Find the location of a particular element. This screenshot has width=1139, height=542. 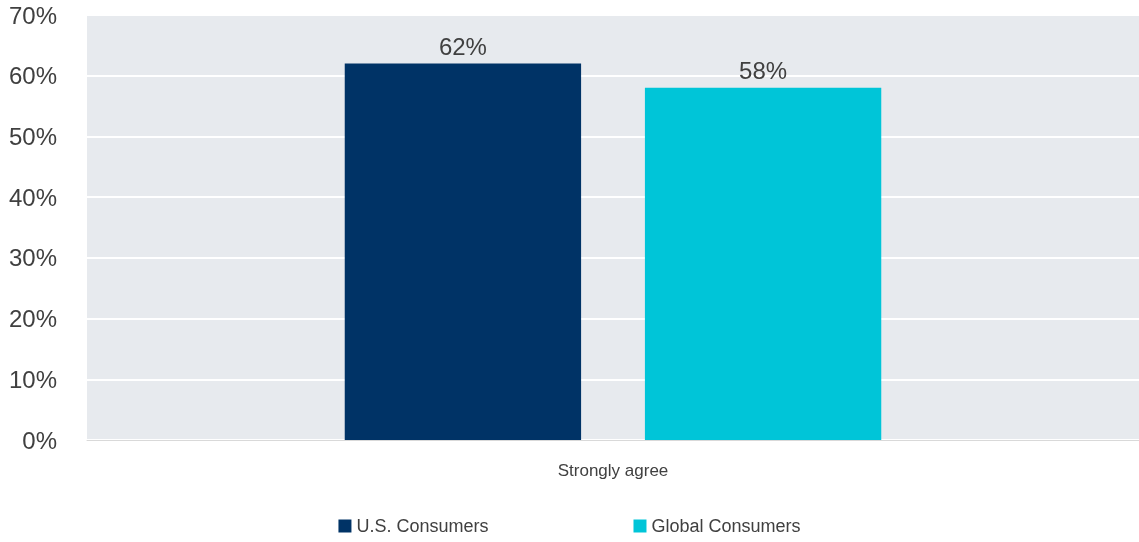

y-tick-label: 30% is located at coordinates (32, 258).